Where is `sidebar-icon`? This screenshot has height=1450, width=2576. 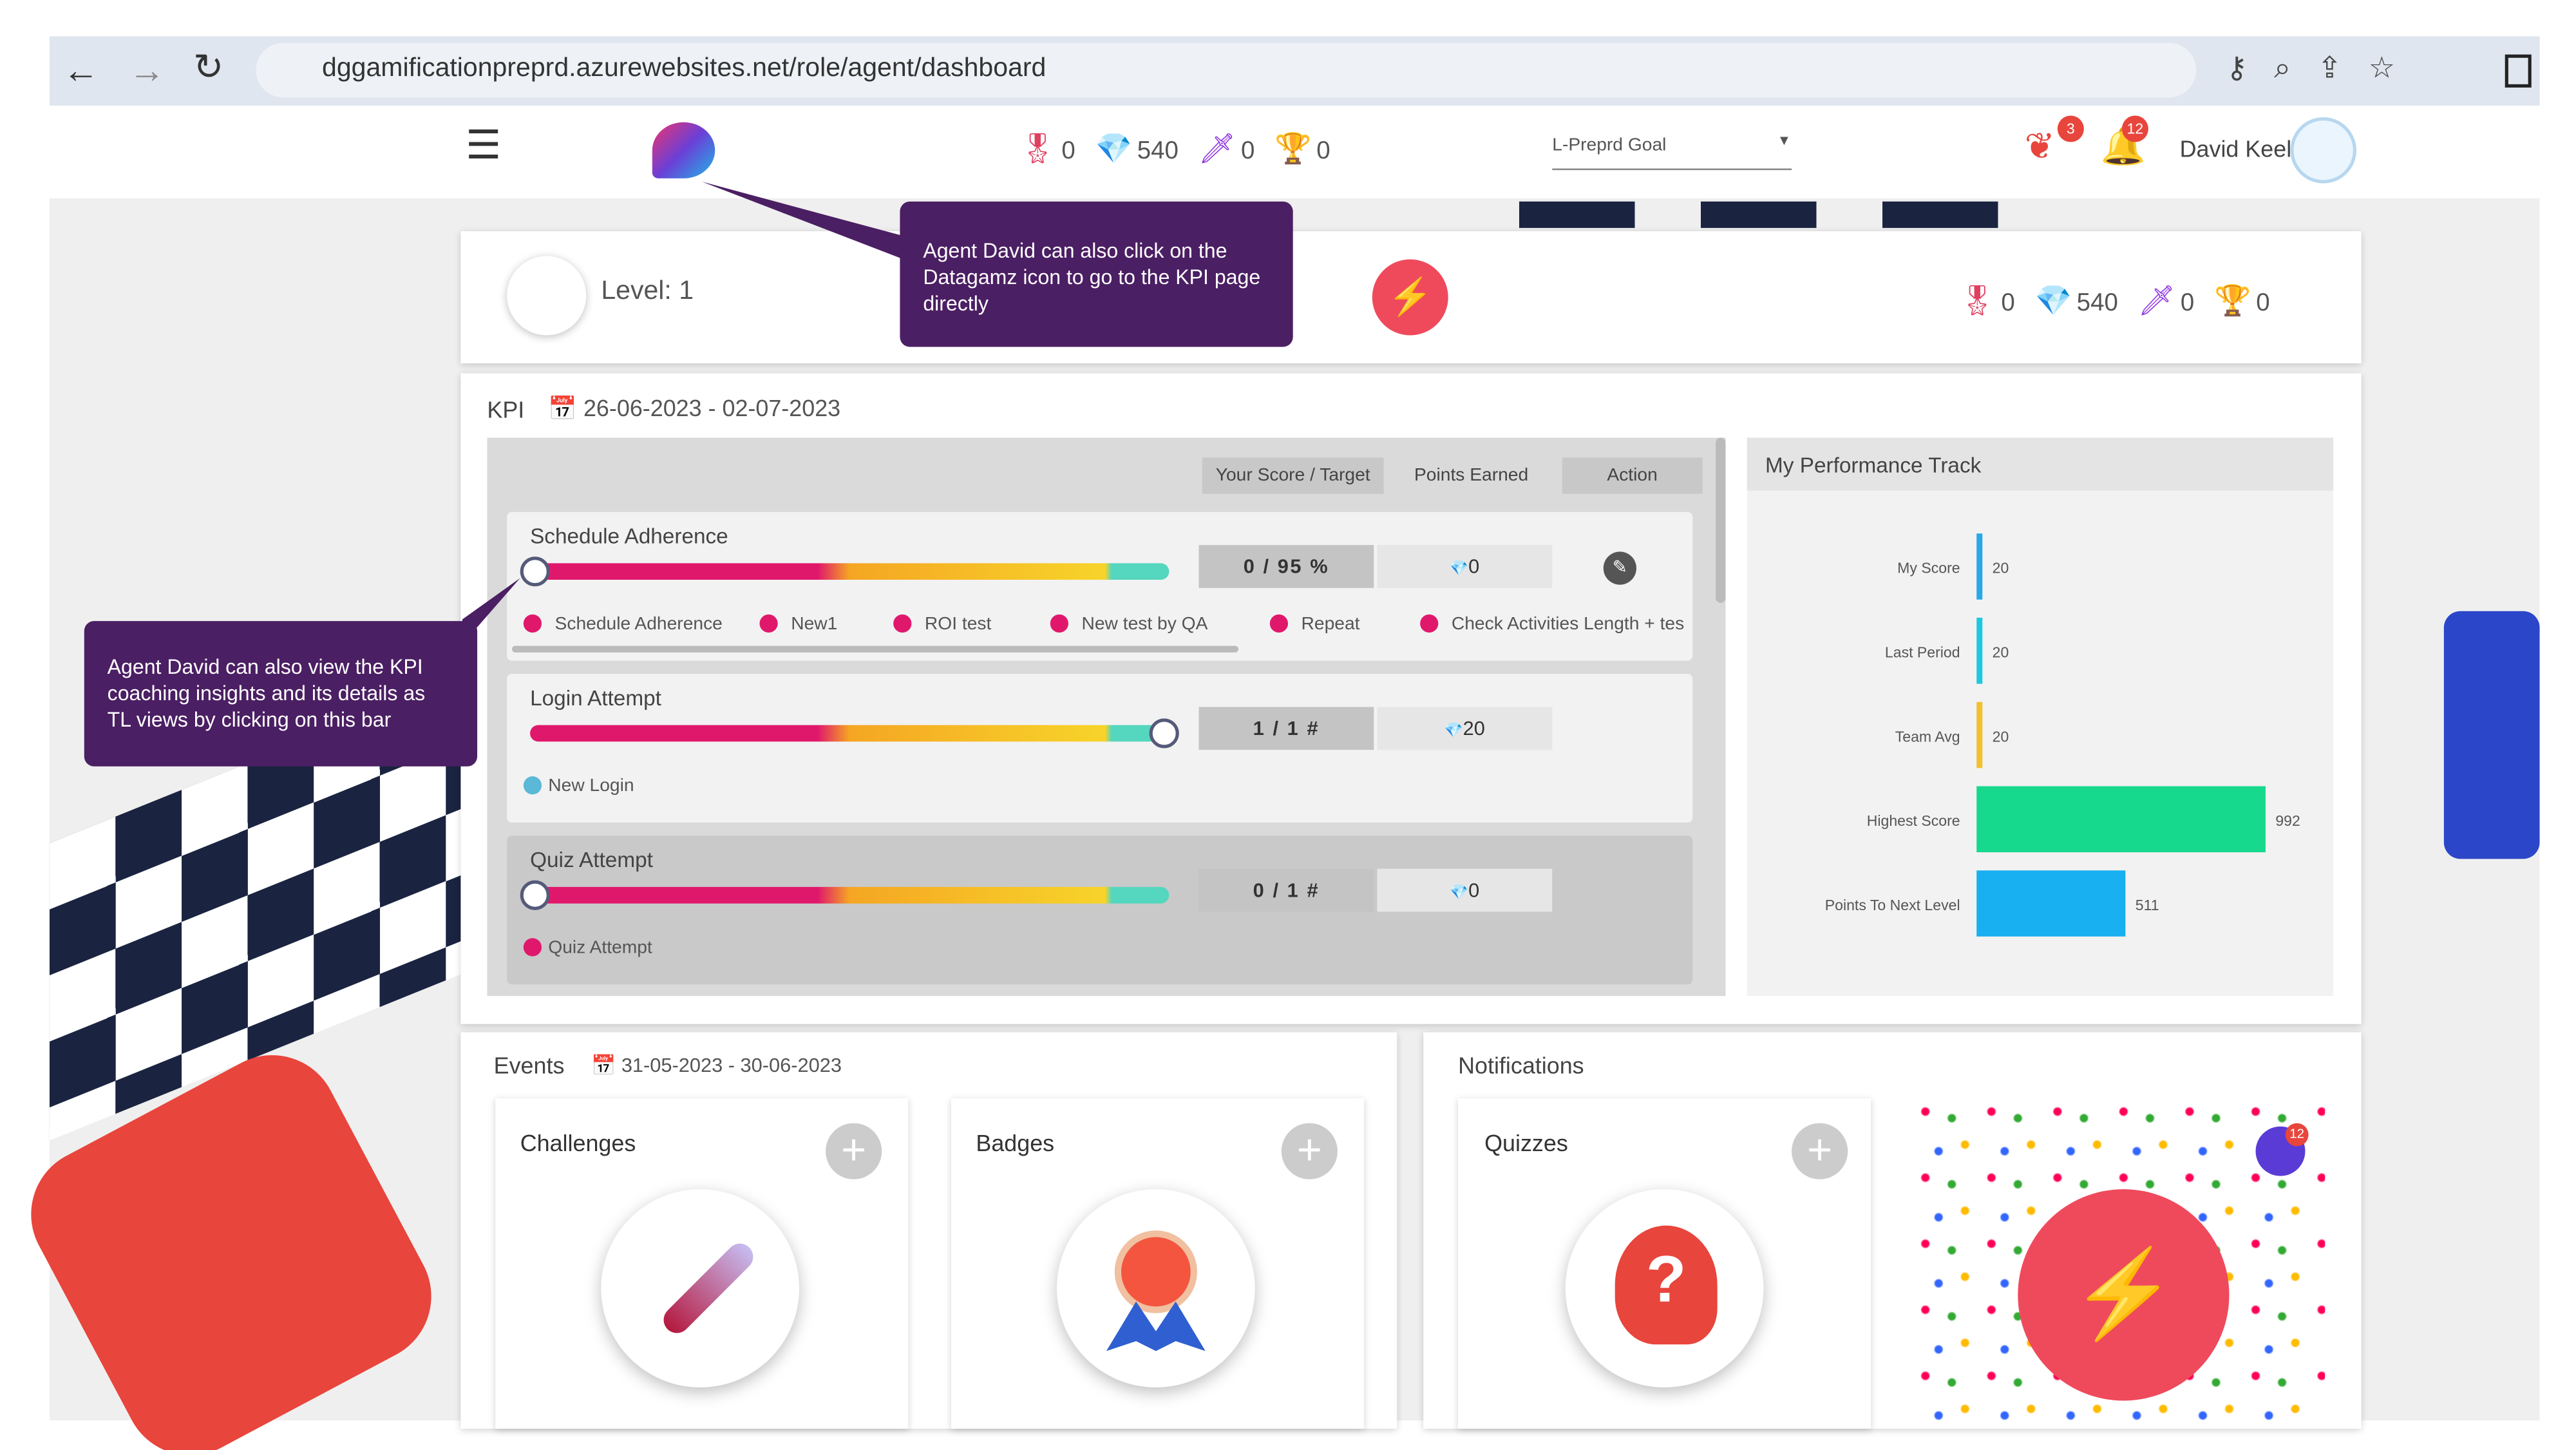 sidebar-icon is located at coordinates (2518, 71).